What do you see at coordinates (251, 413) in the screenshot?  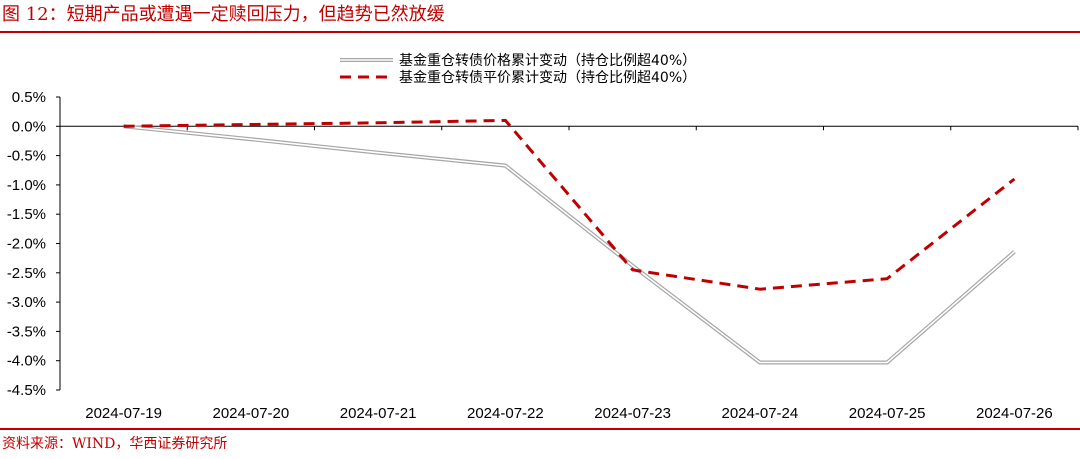 I see `x-tick-label: 2024-07-20` at bounding box center [251, 413].